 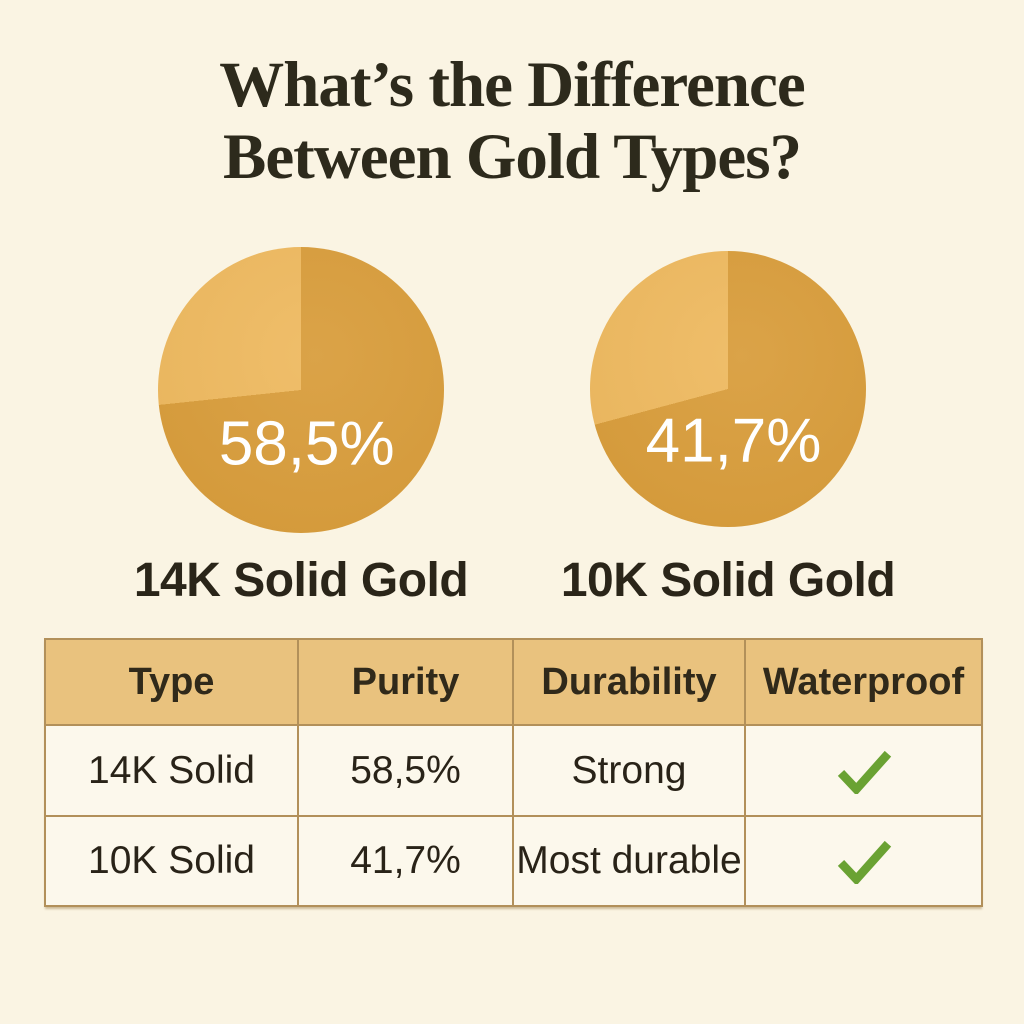 I want to click on table-cell-14k-purity: 58,5%, so click(x=405, y=770).